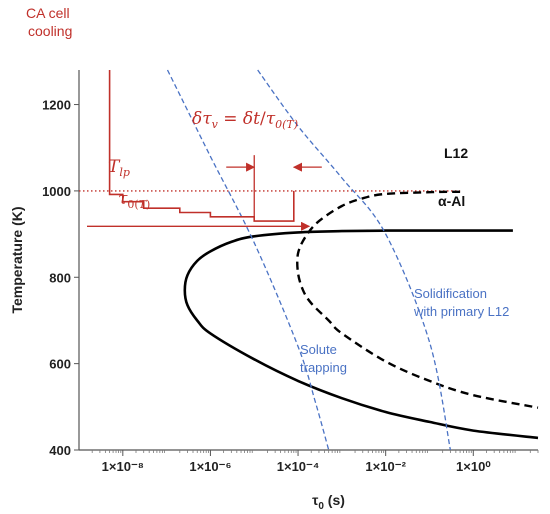 This screenshot has width=550, height=514. I want to click on x-axis-title-unit: (s), so click(334, 500).